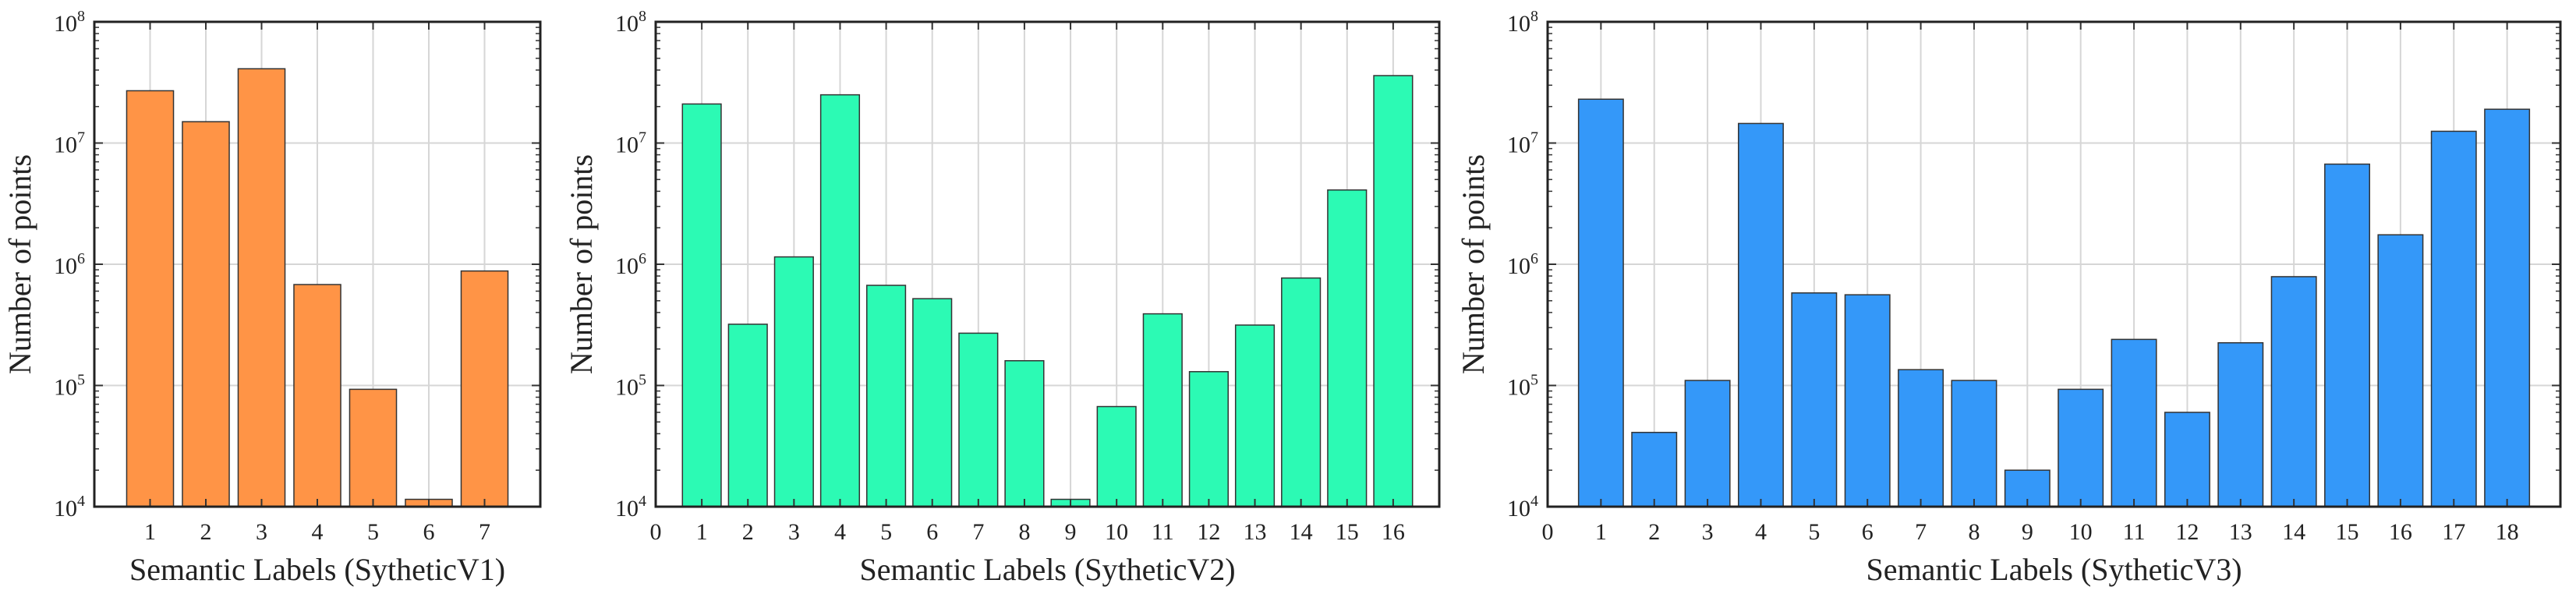  I want to click on x-axis-title: Semantic Labels (SytheticV1), so click(317, 569).